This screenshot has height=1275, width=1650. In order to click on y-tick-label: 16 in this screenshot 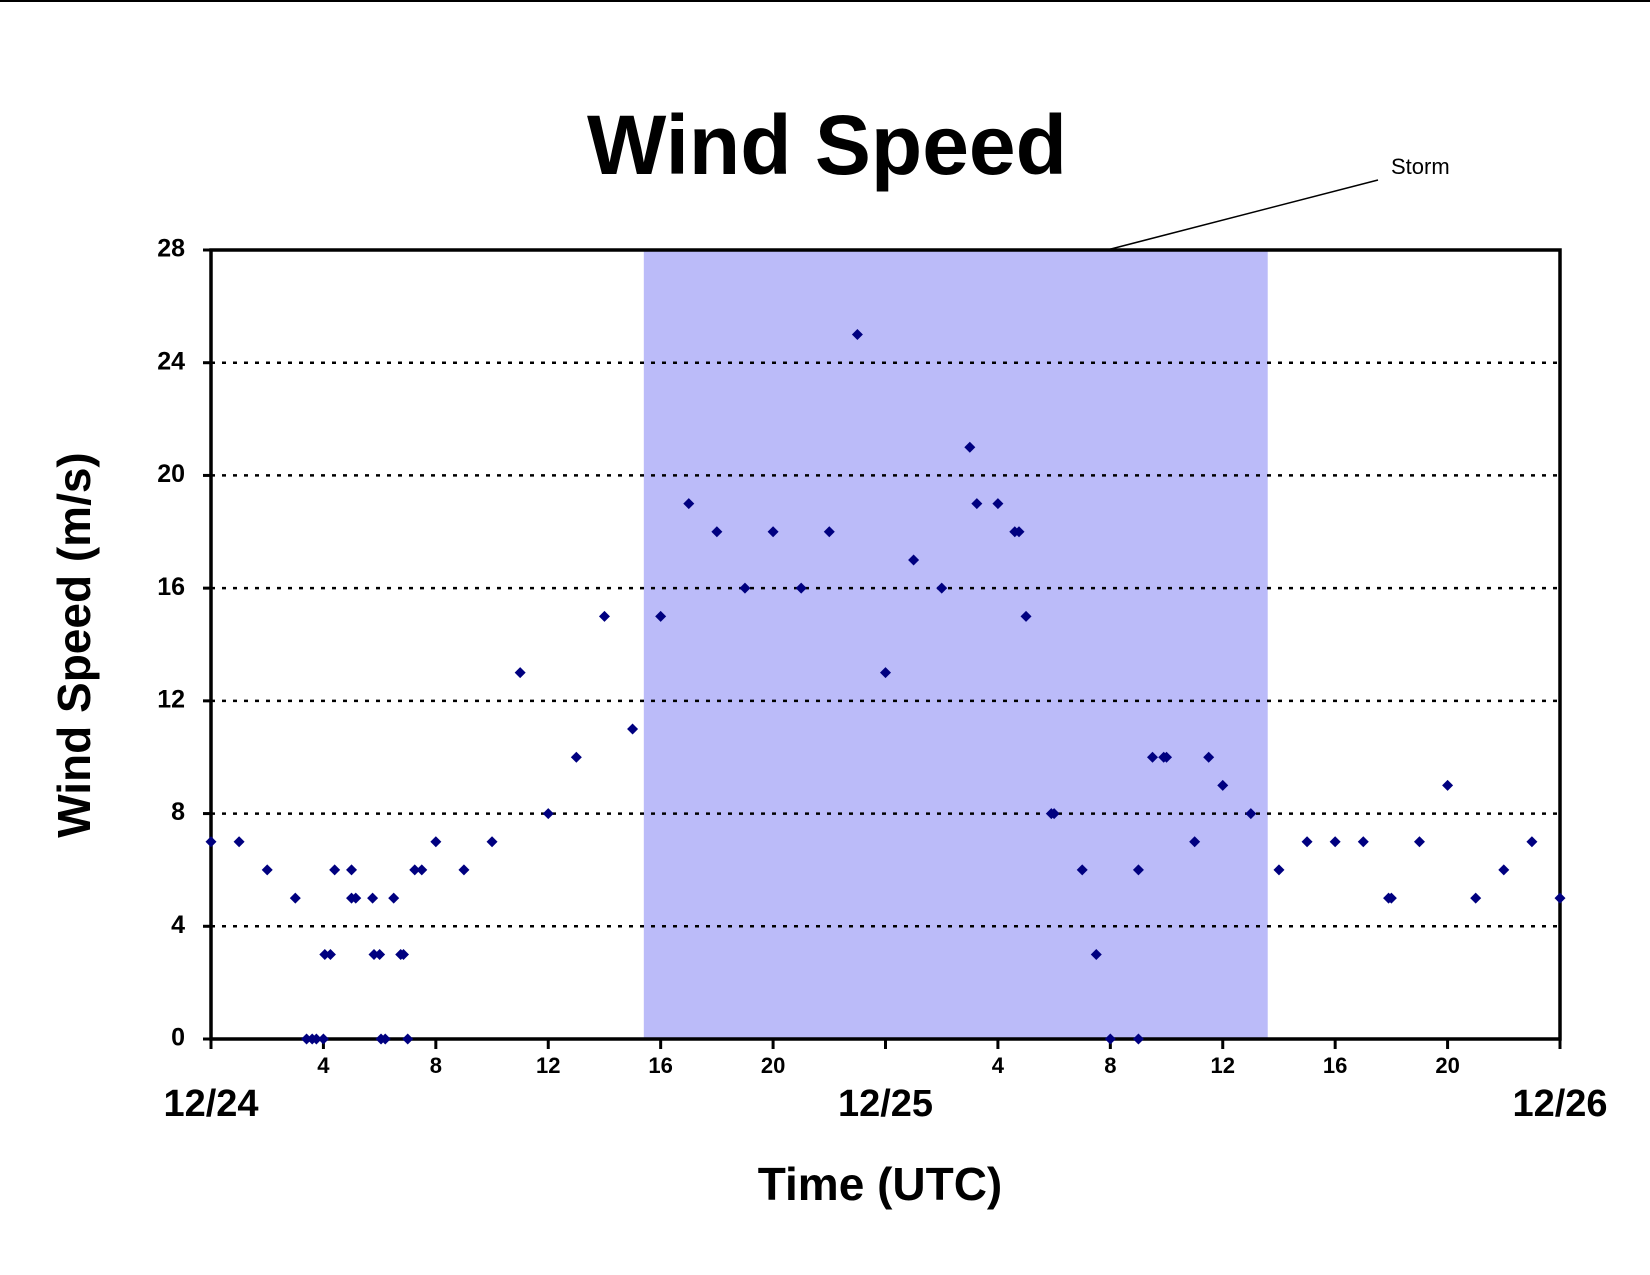, I will do `click(171, 587)`.